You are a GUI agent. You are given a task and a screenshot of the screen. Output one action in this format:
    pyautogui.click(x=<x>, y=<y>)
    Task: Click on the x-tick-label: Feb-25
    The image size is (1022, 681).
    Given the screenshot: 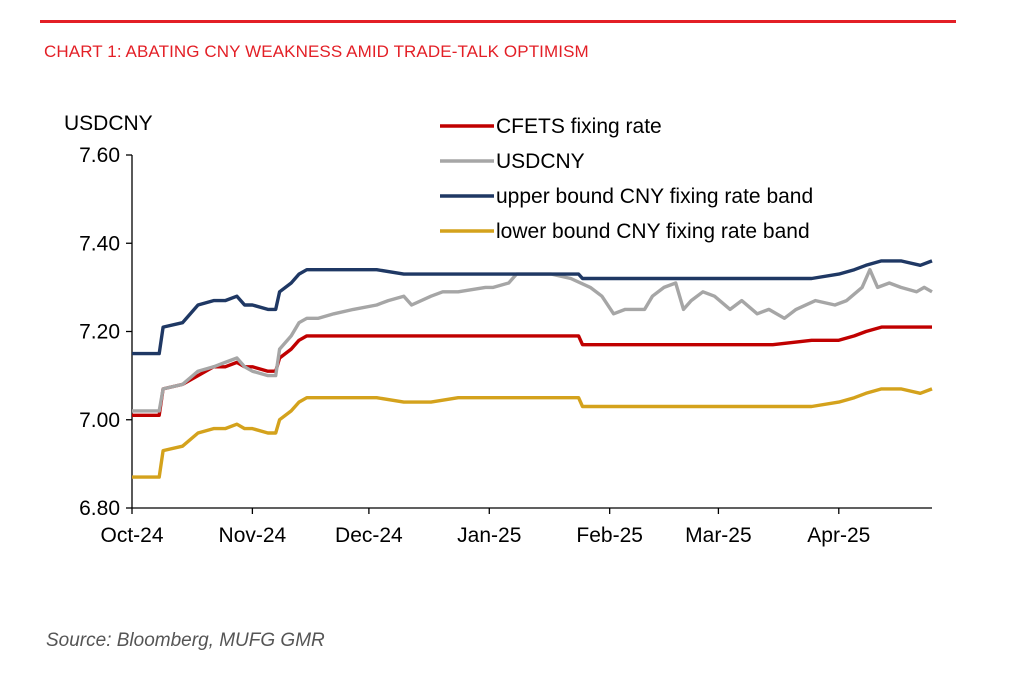 What is the action you would take?
    pyautogui.click(x=609, y=535)
    